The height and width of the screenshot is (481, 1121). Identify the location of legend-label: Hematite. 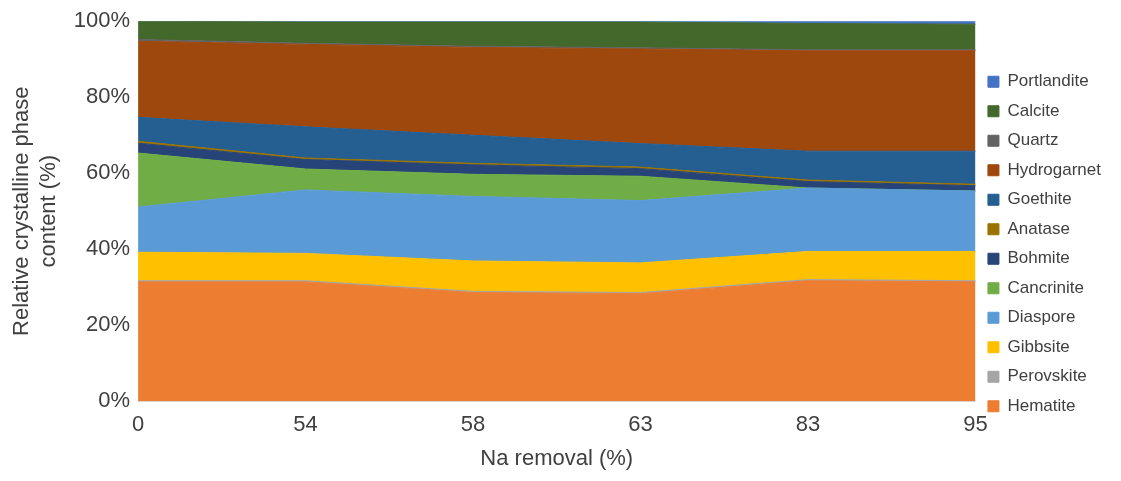
(1041, 405).